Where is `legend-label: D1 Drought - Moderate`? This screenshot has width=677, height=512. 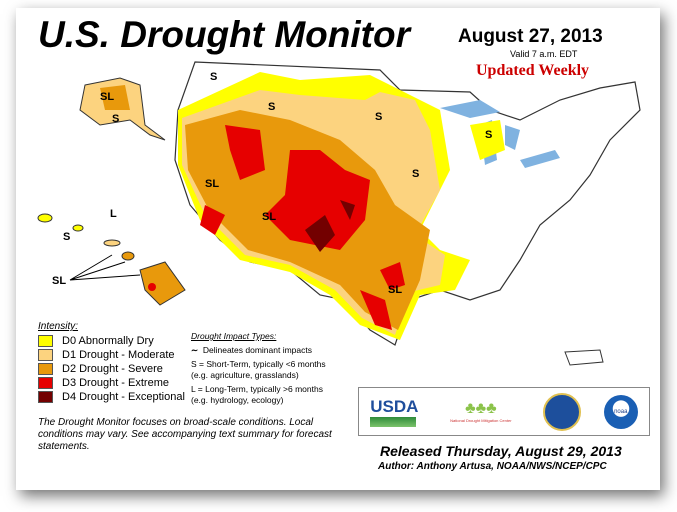
legend-label: D1 Drought - Moderate is located at coordinates (118, 355).